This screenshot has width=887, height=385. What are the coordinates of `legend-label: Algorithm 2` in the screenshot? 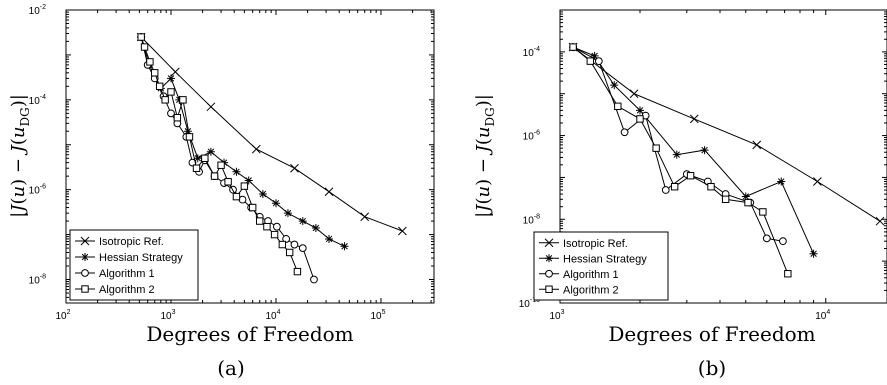 It's located at (591, 290).